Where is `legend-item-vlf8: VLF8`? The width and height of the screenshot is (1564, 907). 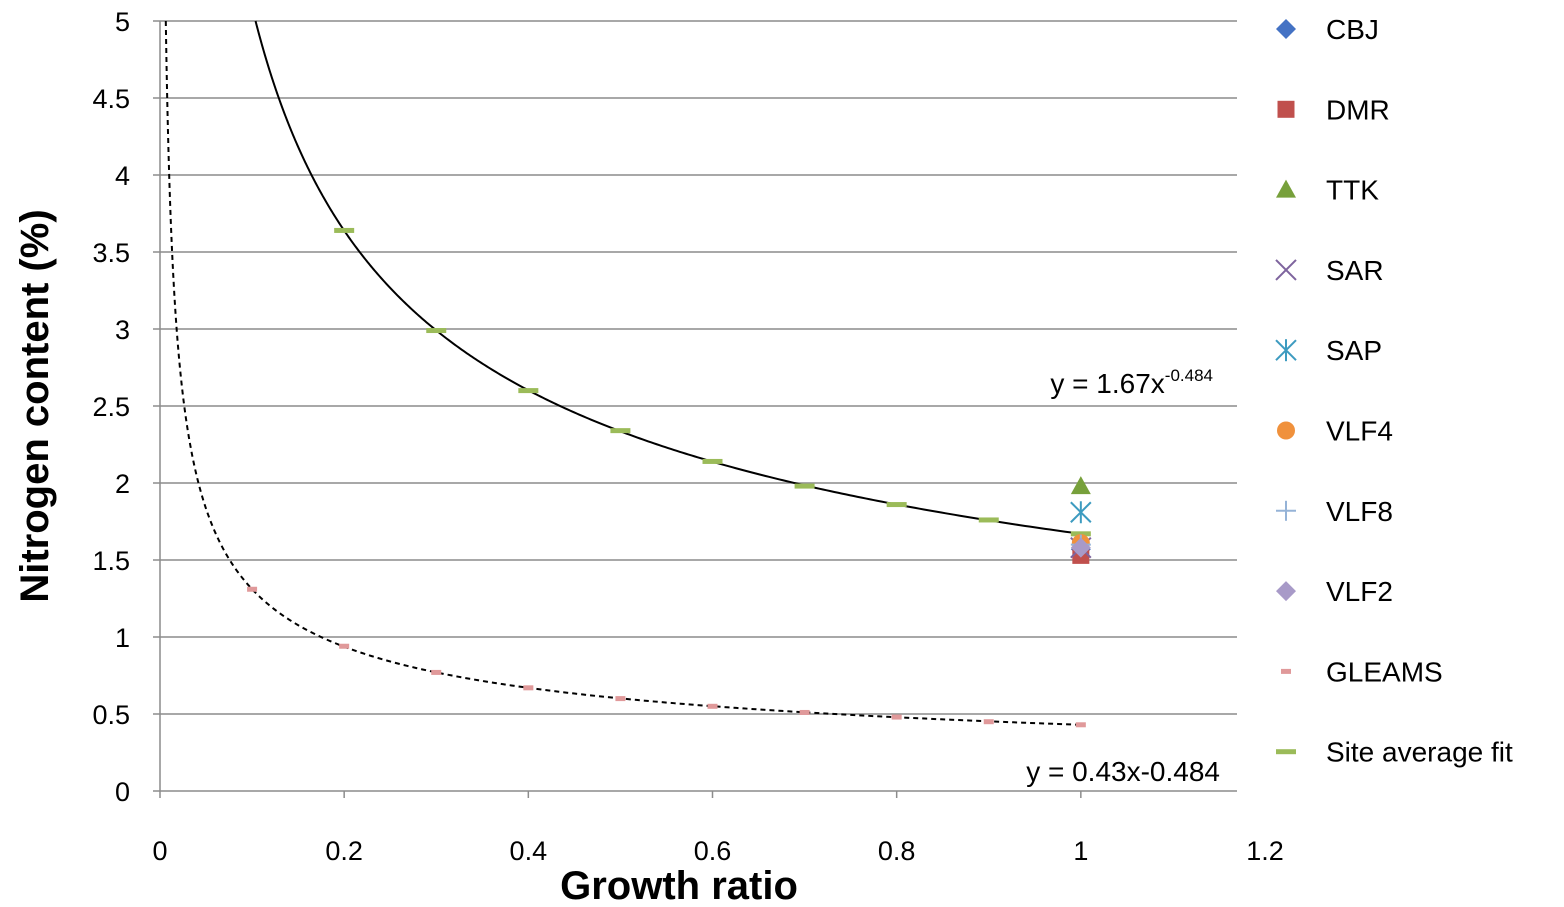
legend-item-vlf8: VLF8 is located at coordinates (1334, 511).